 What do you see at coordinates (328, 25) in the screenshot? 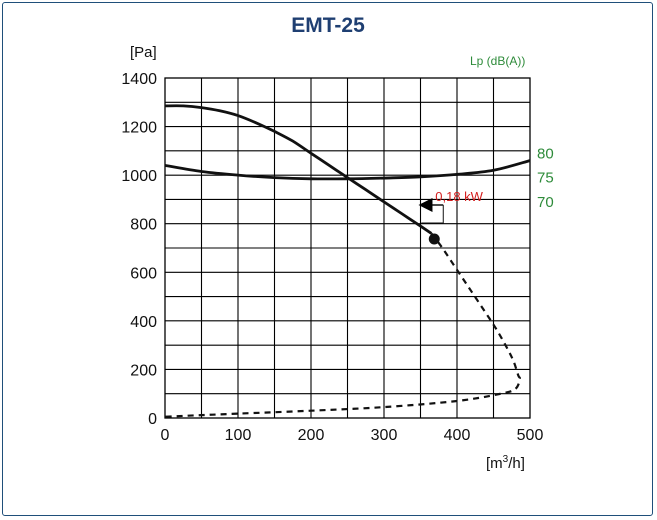
I see `chart-title: EMT-25` at bounding box center [328, 25].